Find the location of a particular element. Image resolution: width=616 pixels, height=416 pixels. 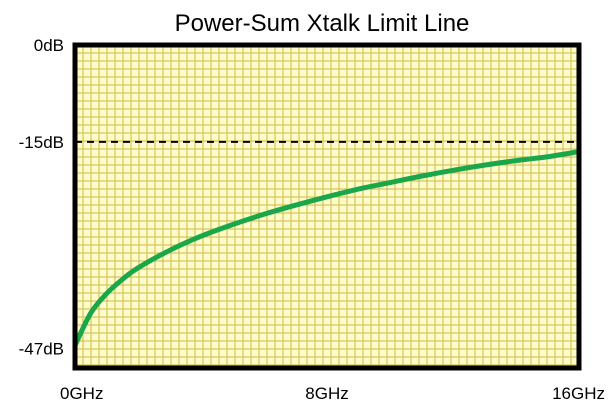

y-tick-label: -15dB is located at coordinates (41, 142).